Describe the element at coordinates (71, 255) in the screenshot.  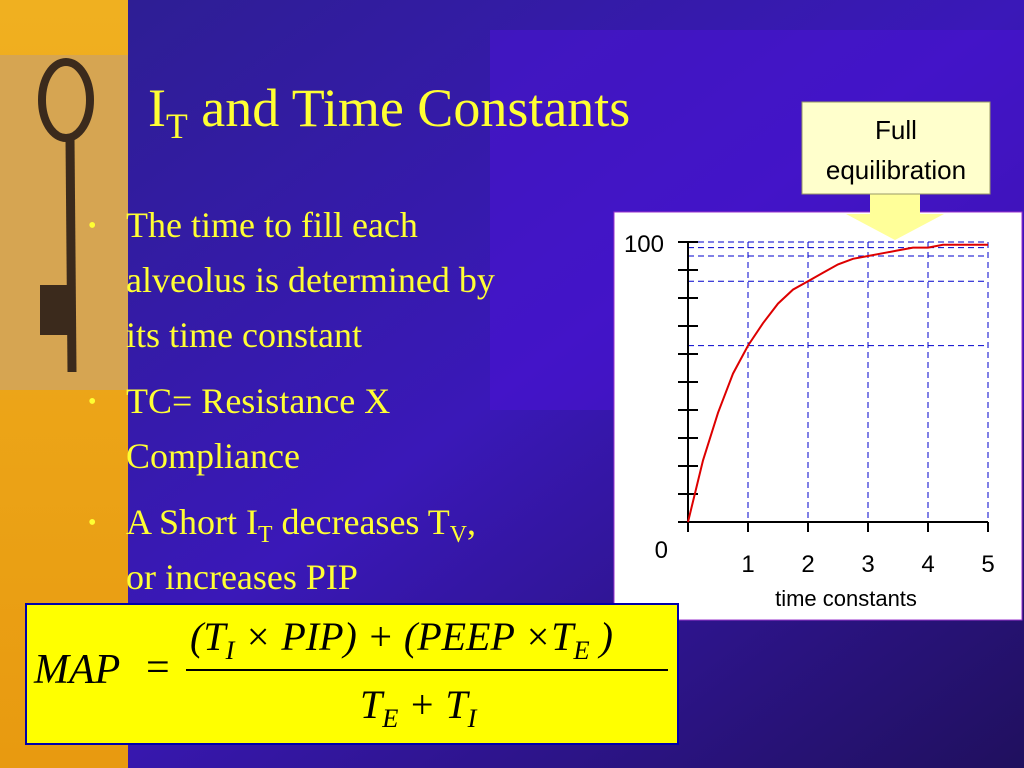
I see `key-shaft` at that location.